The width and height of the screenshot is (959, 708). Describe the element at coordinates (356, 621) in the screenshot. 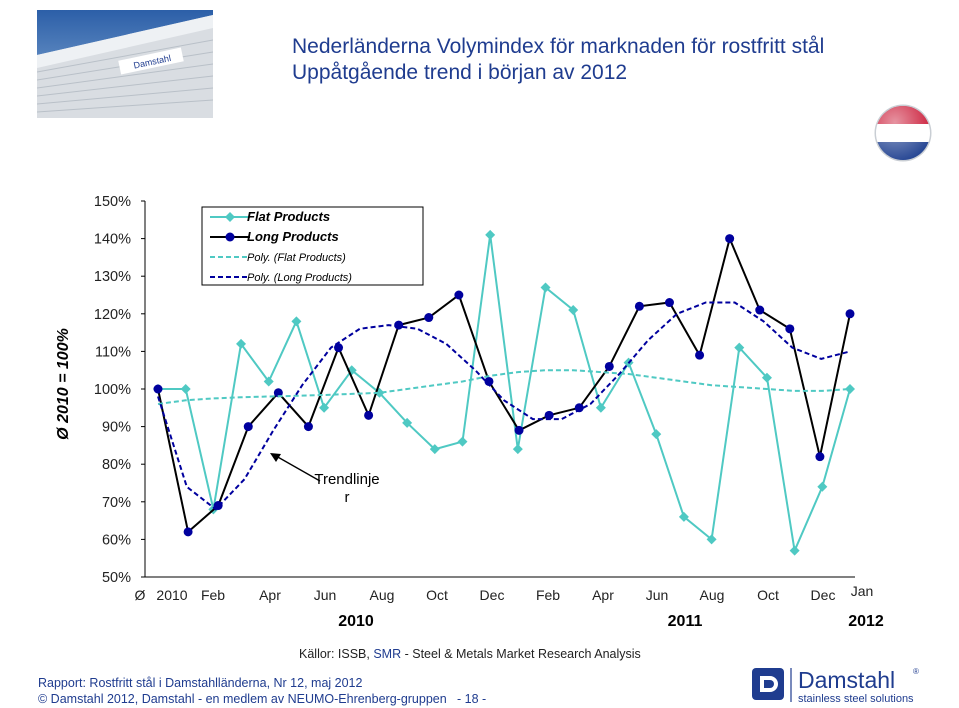

I see `year-label: 2010` at that location.